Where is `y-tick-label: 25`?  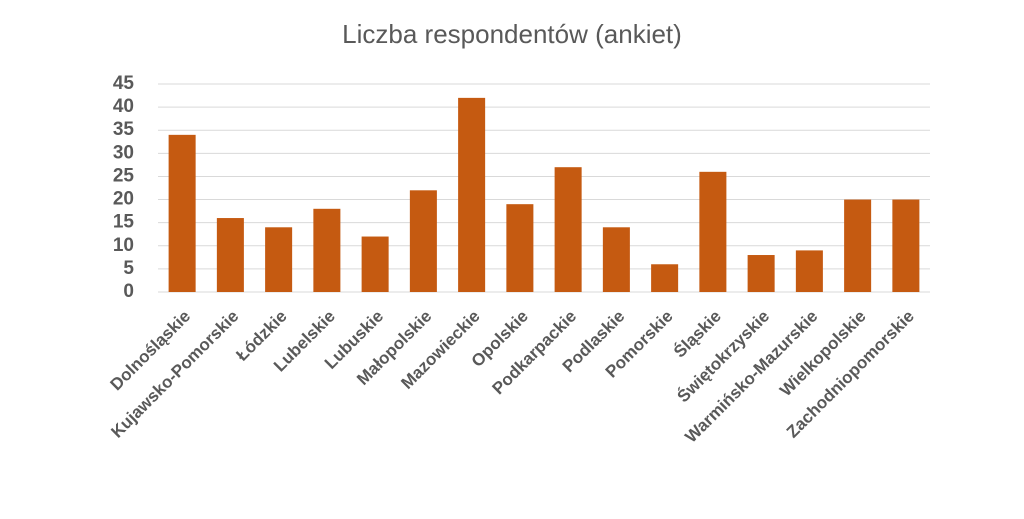 y-tick-label: 25 is located at coordinates (124, 175).